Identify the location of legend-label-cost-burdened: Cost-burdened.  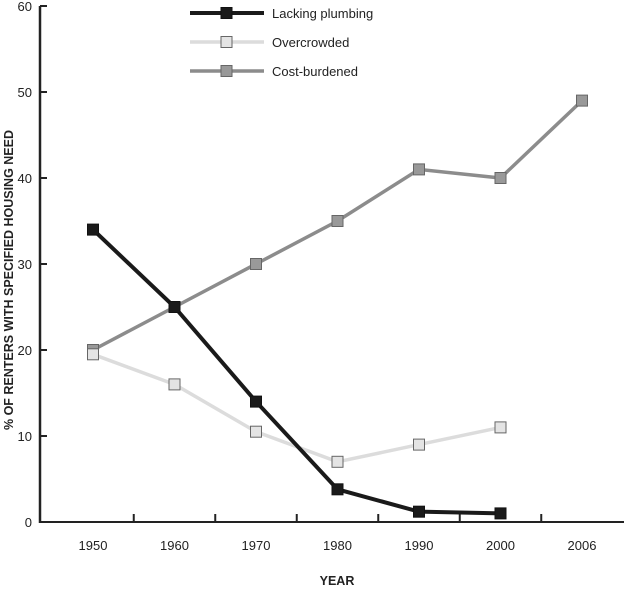
(315, 71).